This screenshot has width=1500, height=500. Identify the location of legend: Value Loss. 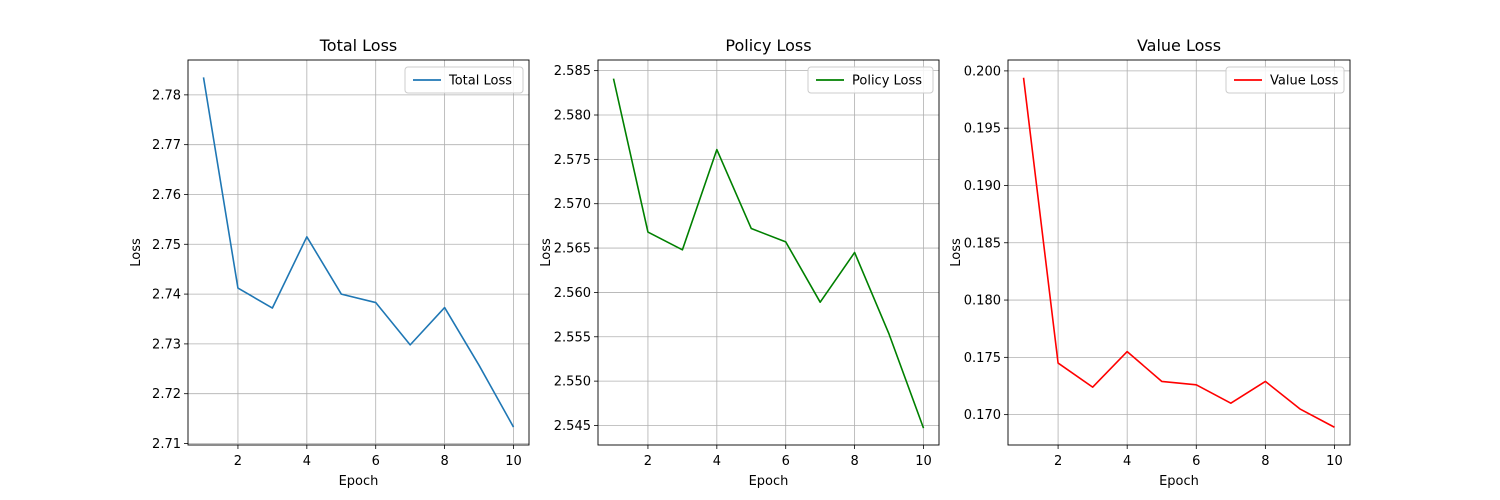
(1285, 80).